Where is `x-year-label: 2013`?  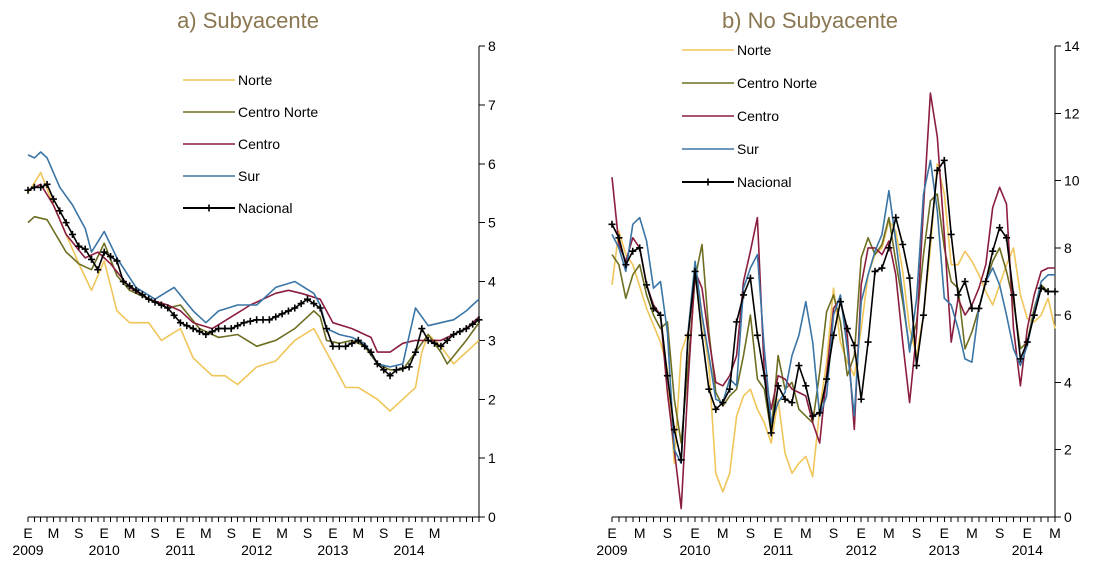
x-year-label: 2013 is located at coordinates (332, 550).